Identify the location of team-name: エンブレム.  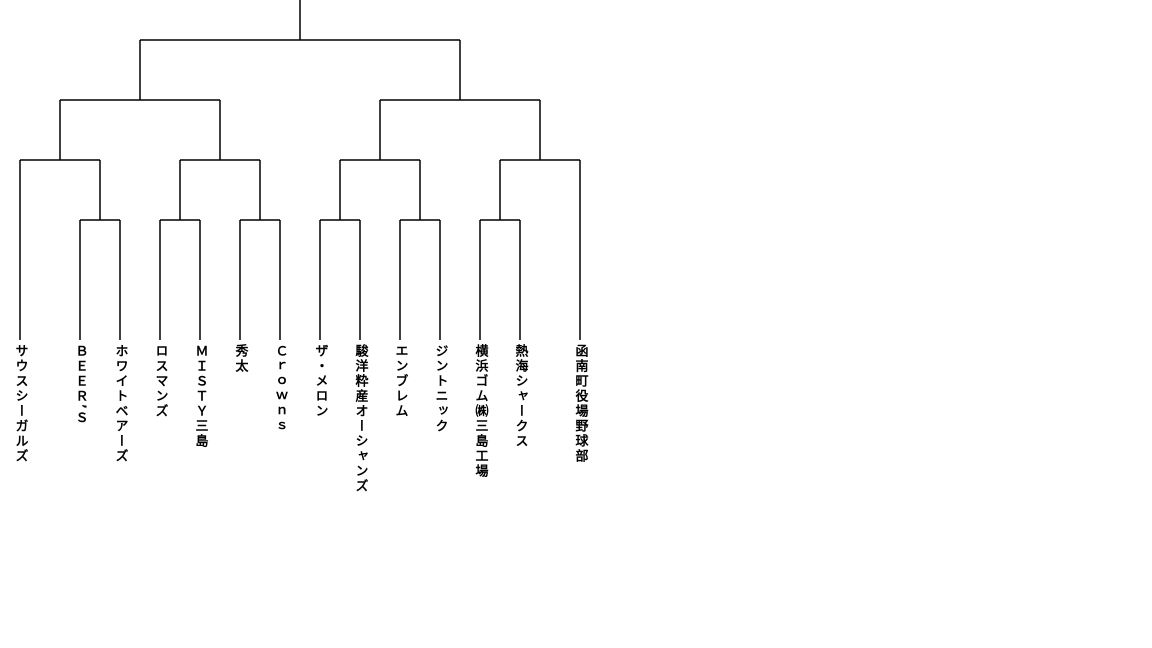
(401, 381).